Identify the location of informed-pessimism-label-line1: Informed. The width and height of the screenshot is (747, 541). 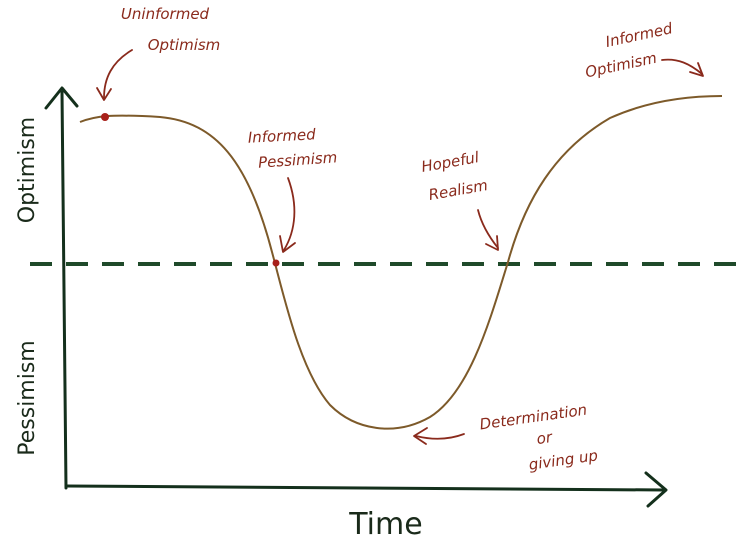
(281, 136).